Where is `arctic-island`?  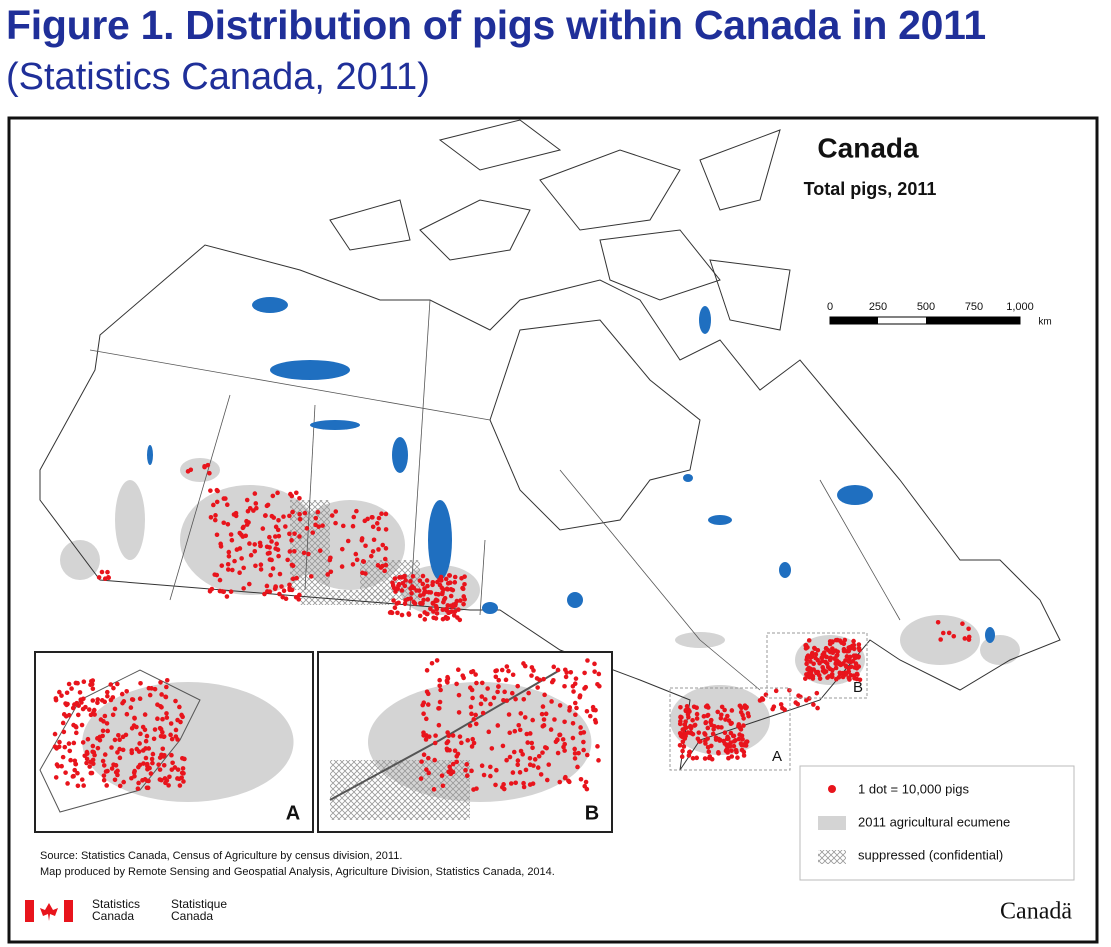
arctic-island is located at coordinates (370, 225).